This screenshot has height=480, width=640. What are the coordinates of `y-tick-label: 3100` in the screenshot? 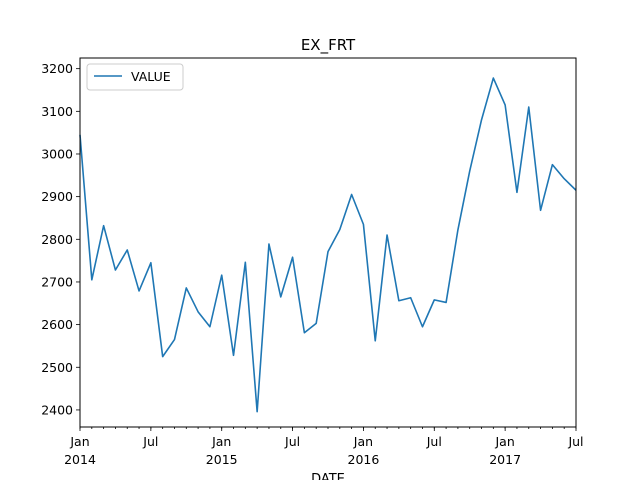 It's located at (57, 111).